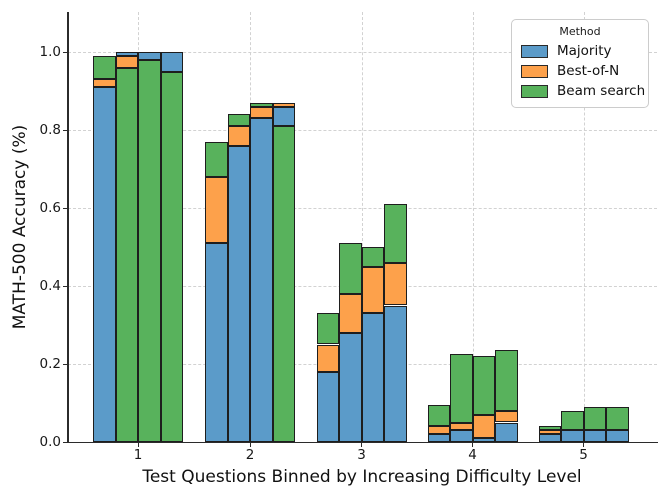 The width and height of the screenshot is (666, 500). Describe the element at coordinates (50, 129) in the screenshot. I see `y-tick-label: 0.8` at that location.